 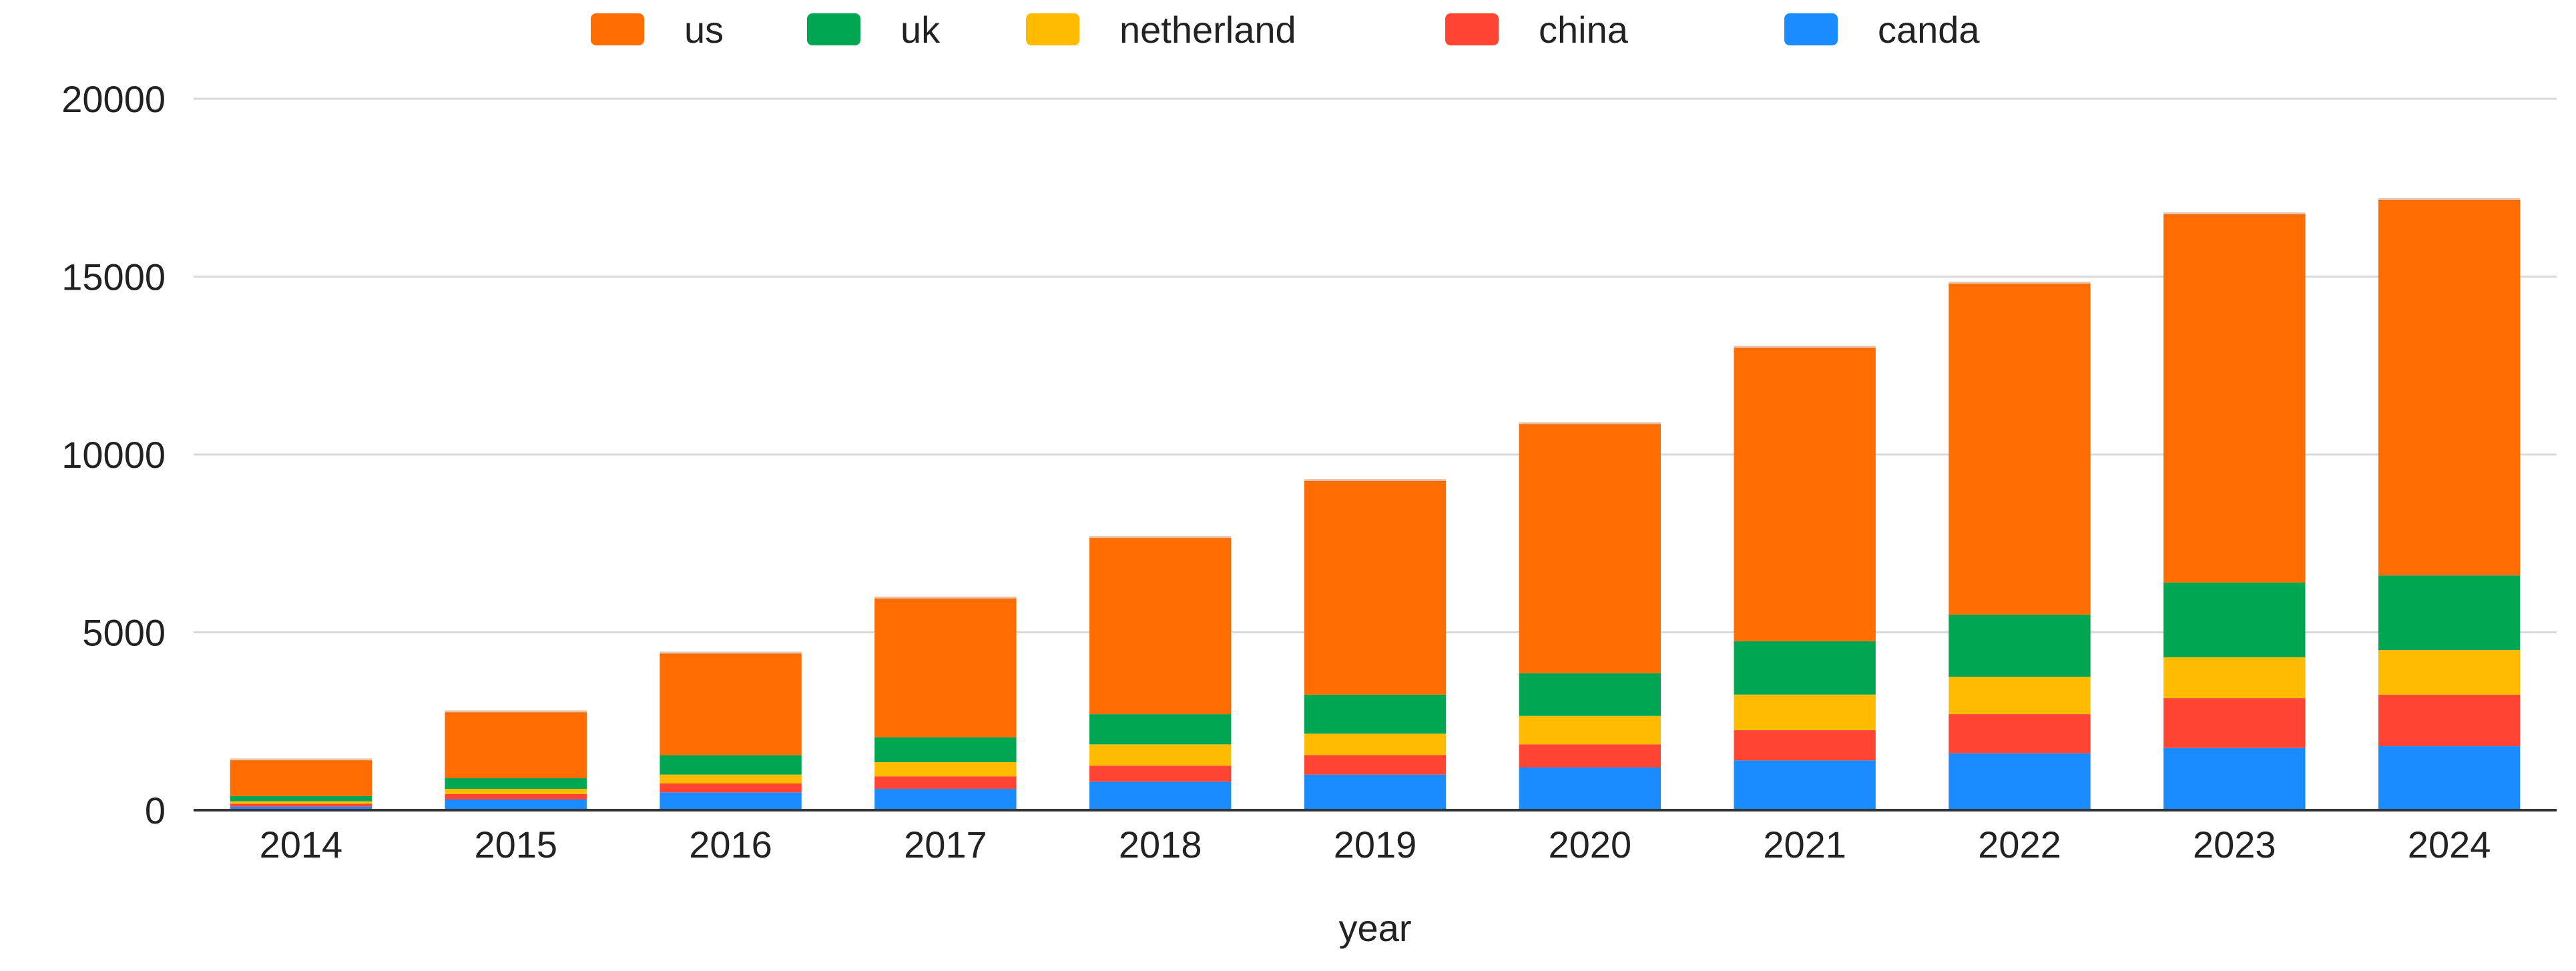 What do you see at coordinates (1375, 587) in the screenshot?
I see `bar-us-2019` at bounding box center [1375, 587].